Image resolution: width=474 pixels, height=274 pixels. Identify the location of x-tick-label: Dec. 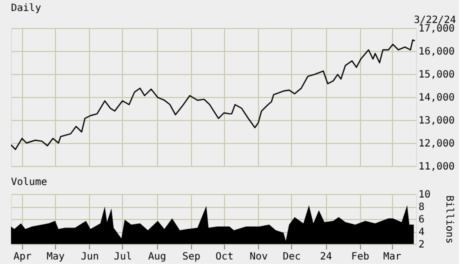
(291, 257).